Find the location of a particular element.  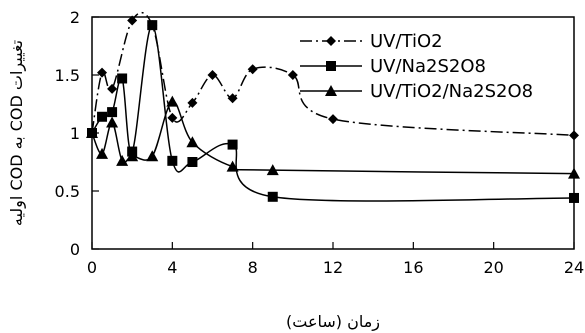

x-axis-title: زمان (ساعت) is located at coordinates (333, 322).